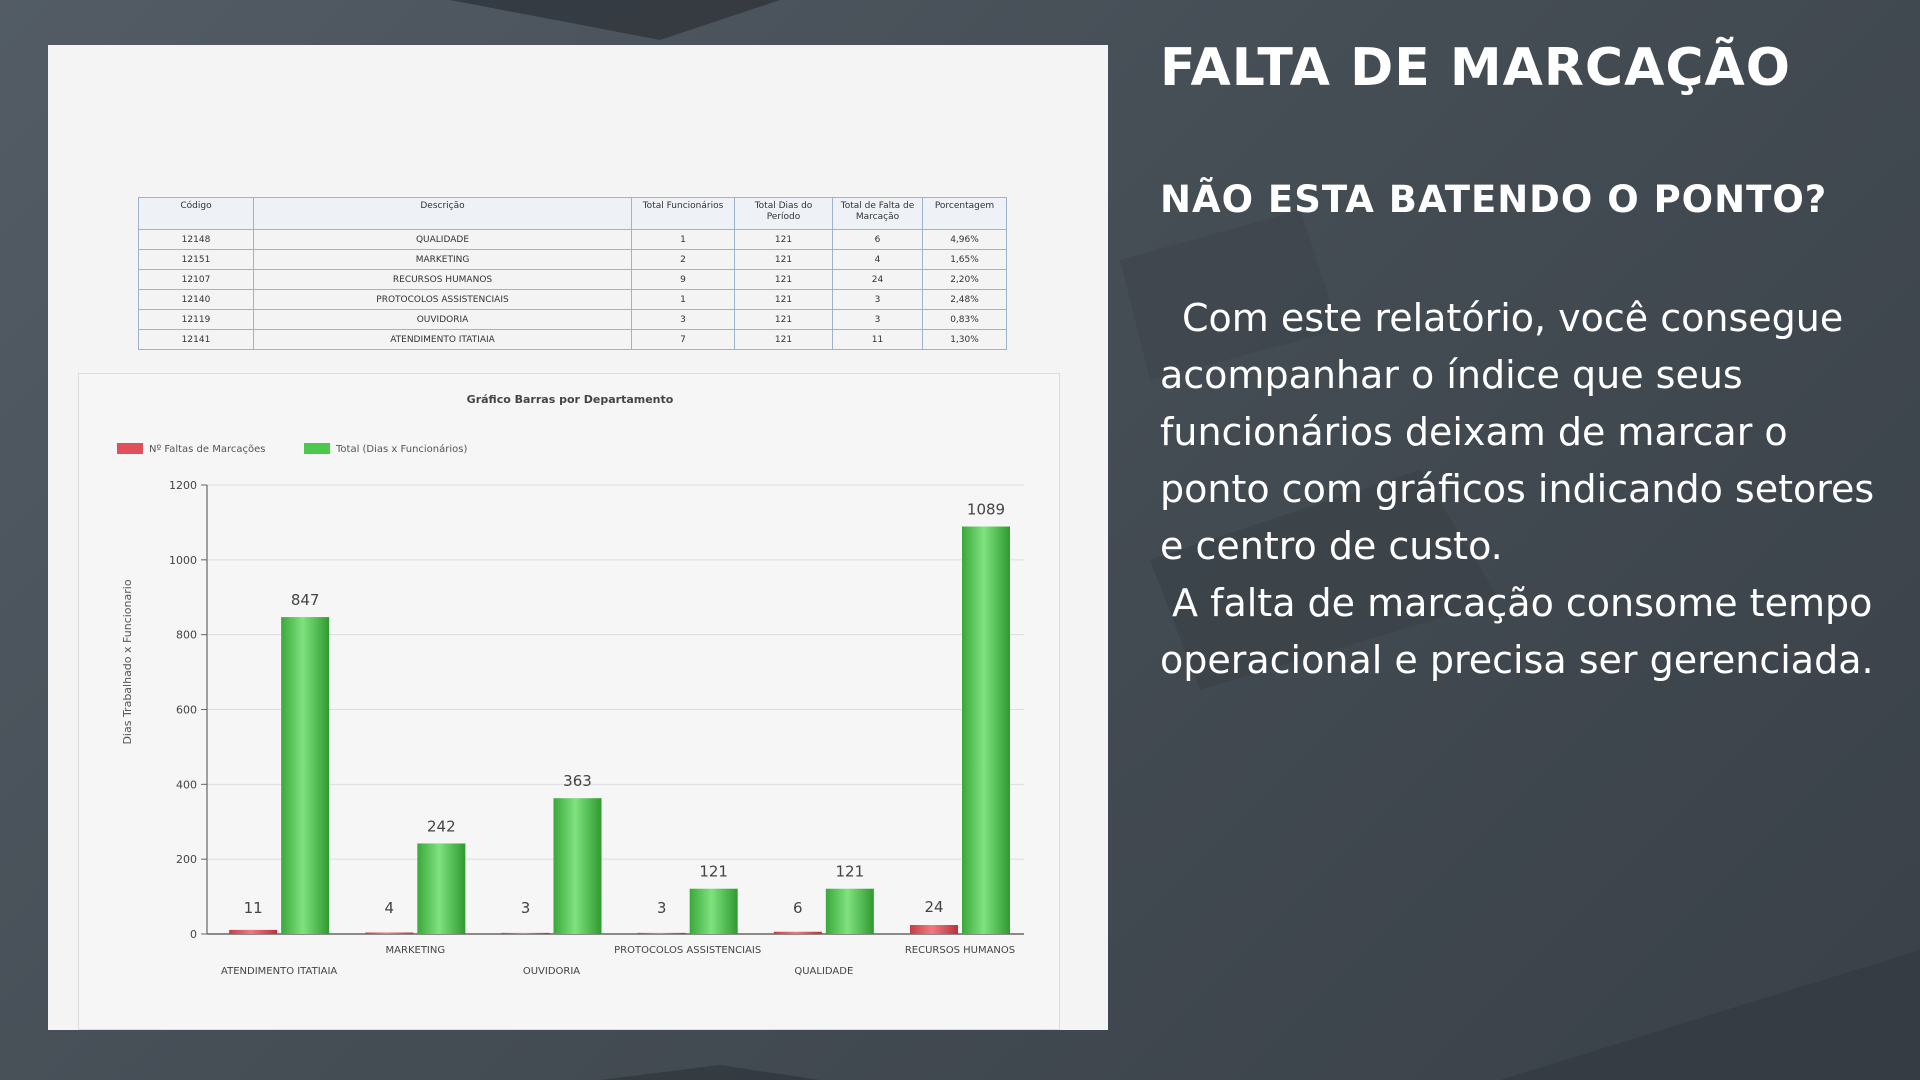 This screenshot has height=1080, width=1920. Describe the element at coordinates (964, 239) in the screenshot. I see `table-cell: 4,96%` at that location.